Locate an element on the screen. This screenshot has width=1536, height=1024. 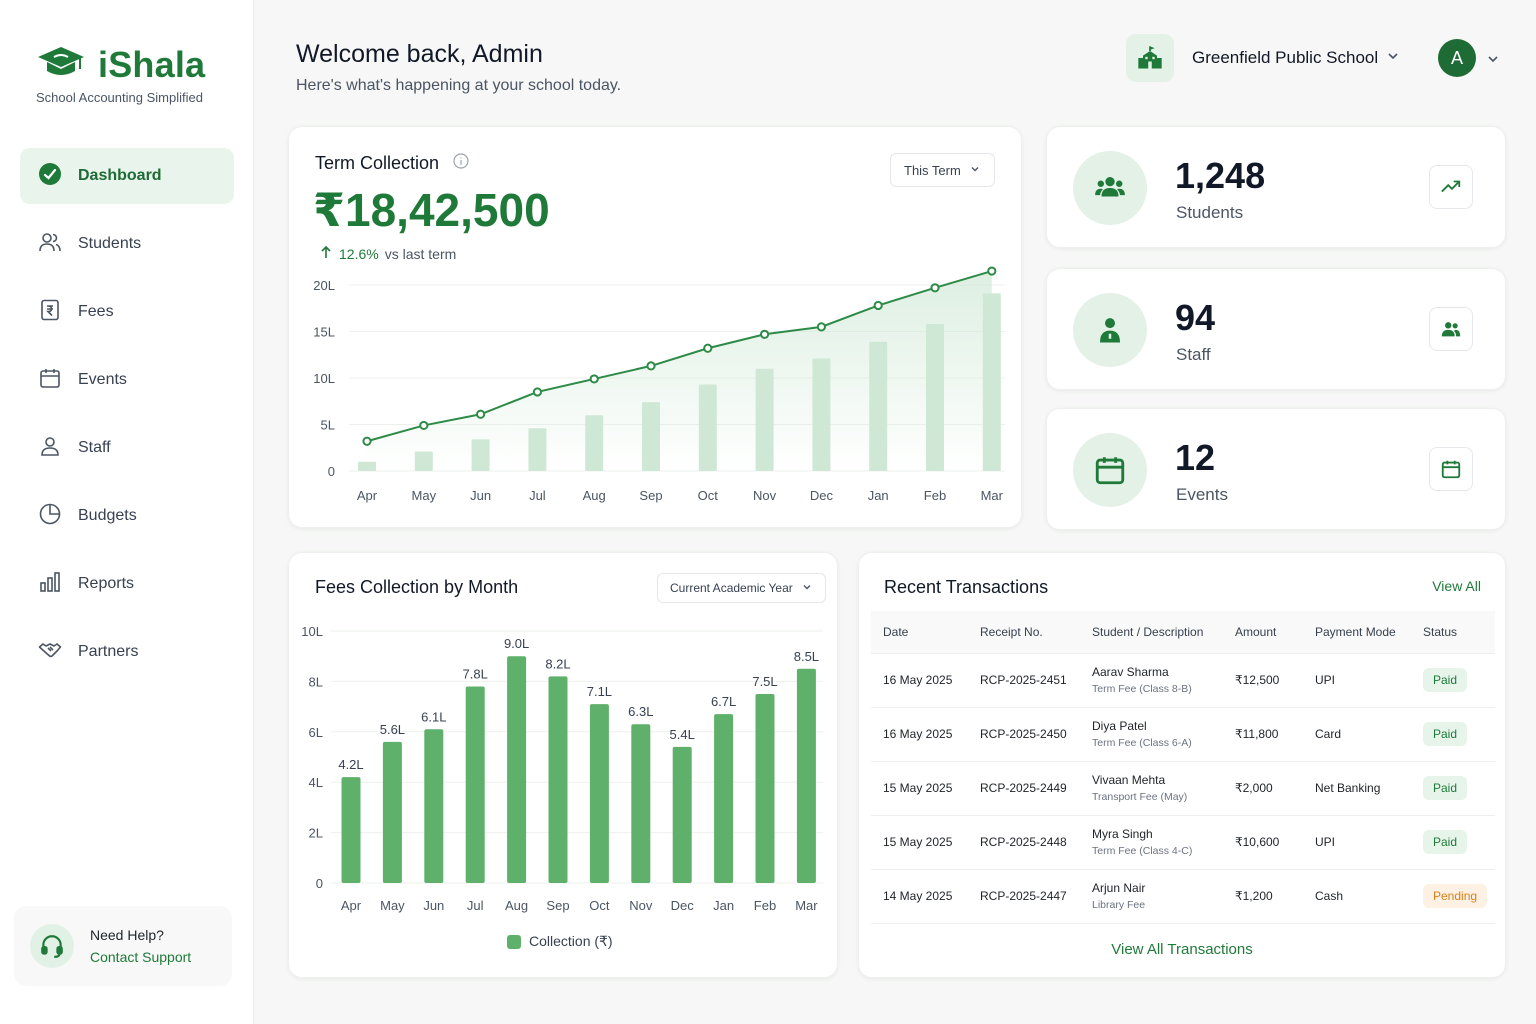
brand: iShala School Accounting Simplified is located at coordinates (120, 74).